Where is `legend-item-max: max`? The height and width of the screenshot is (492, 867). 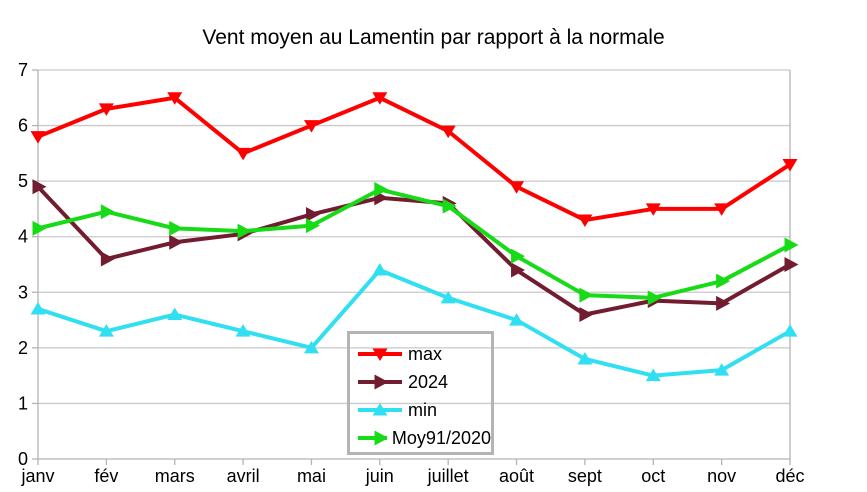
legend-item-max: max is located at coordinates (420, 354).